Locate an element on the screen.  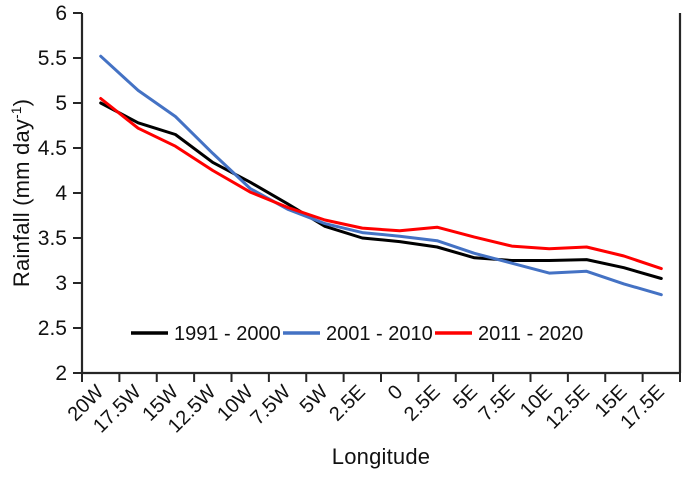
x-tick-label: 7.5E is located at coordinates (497, 403).